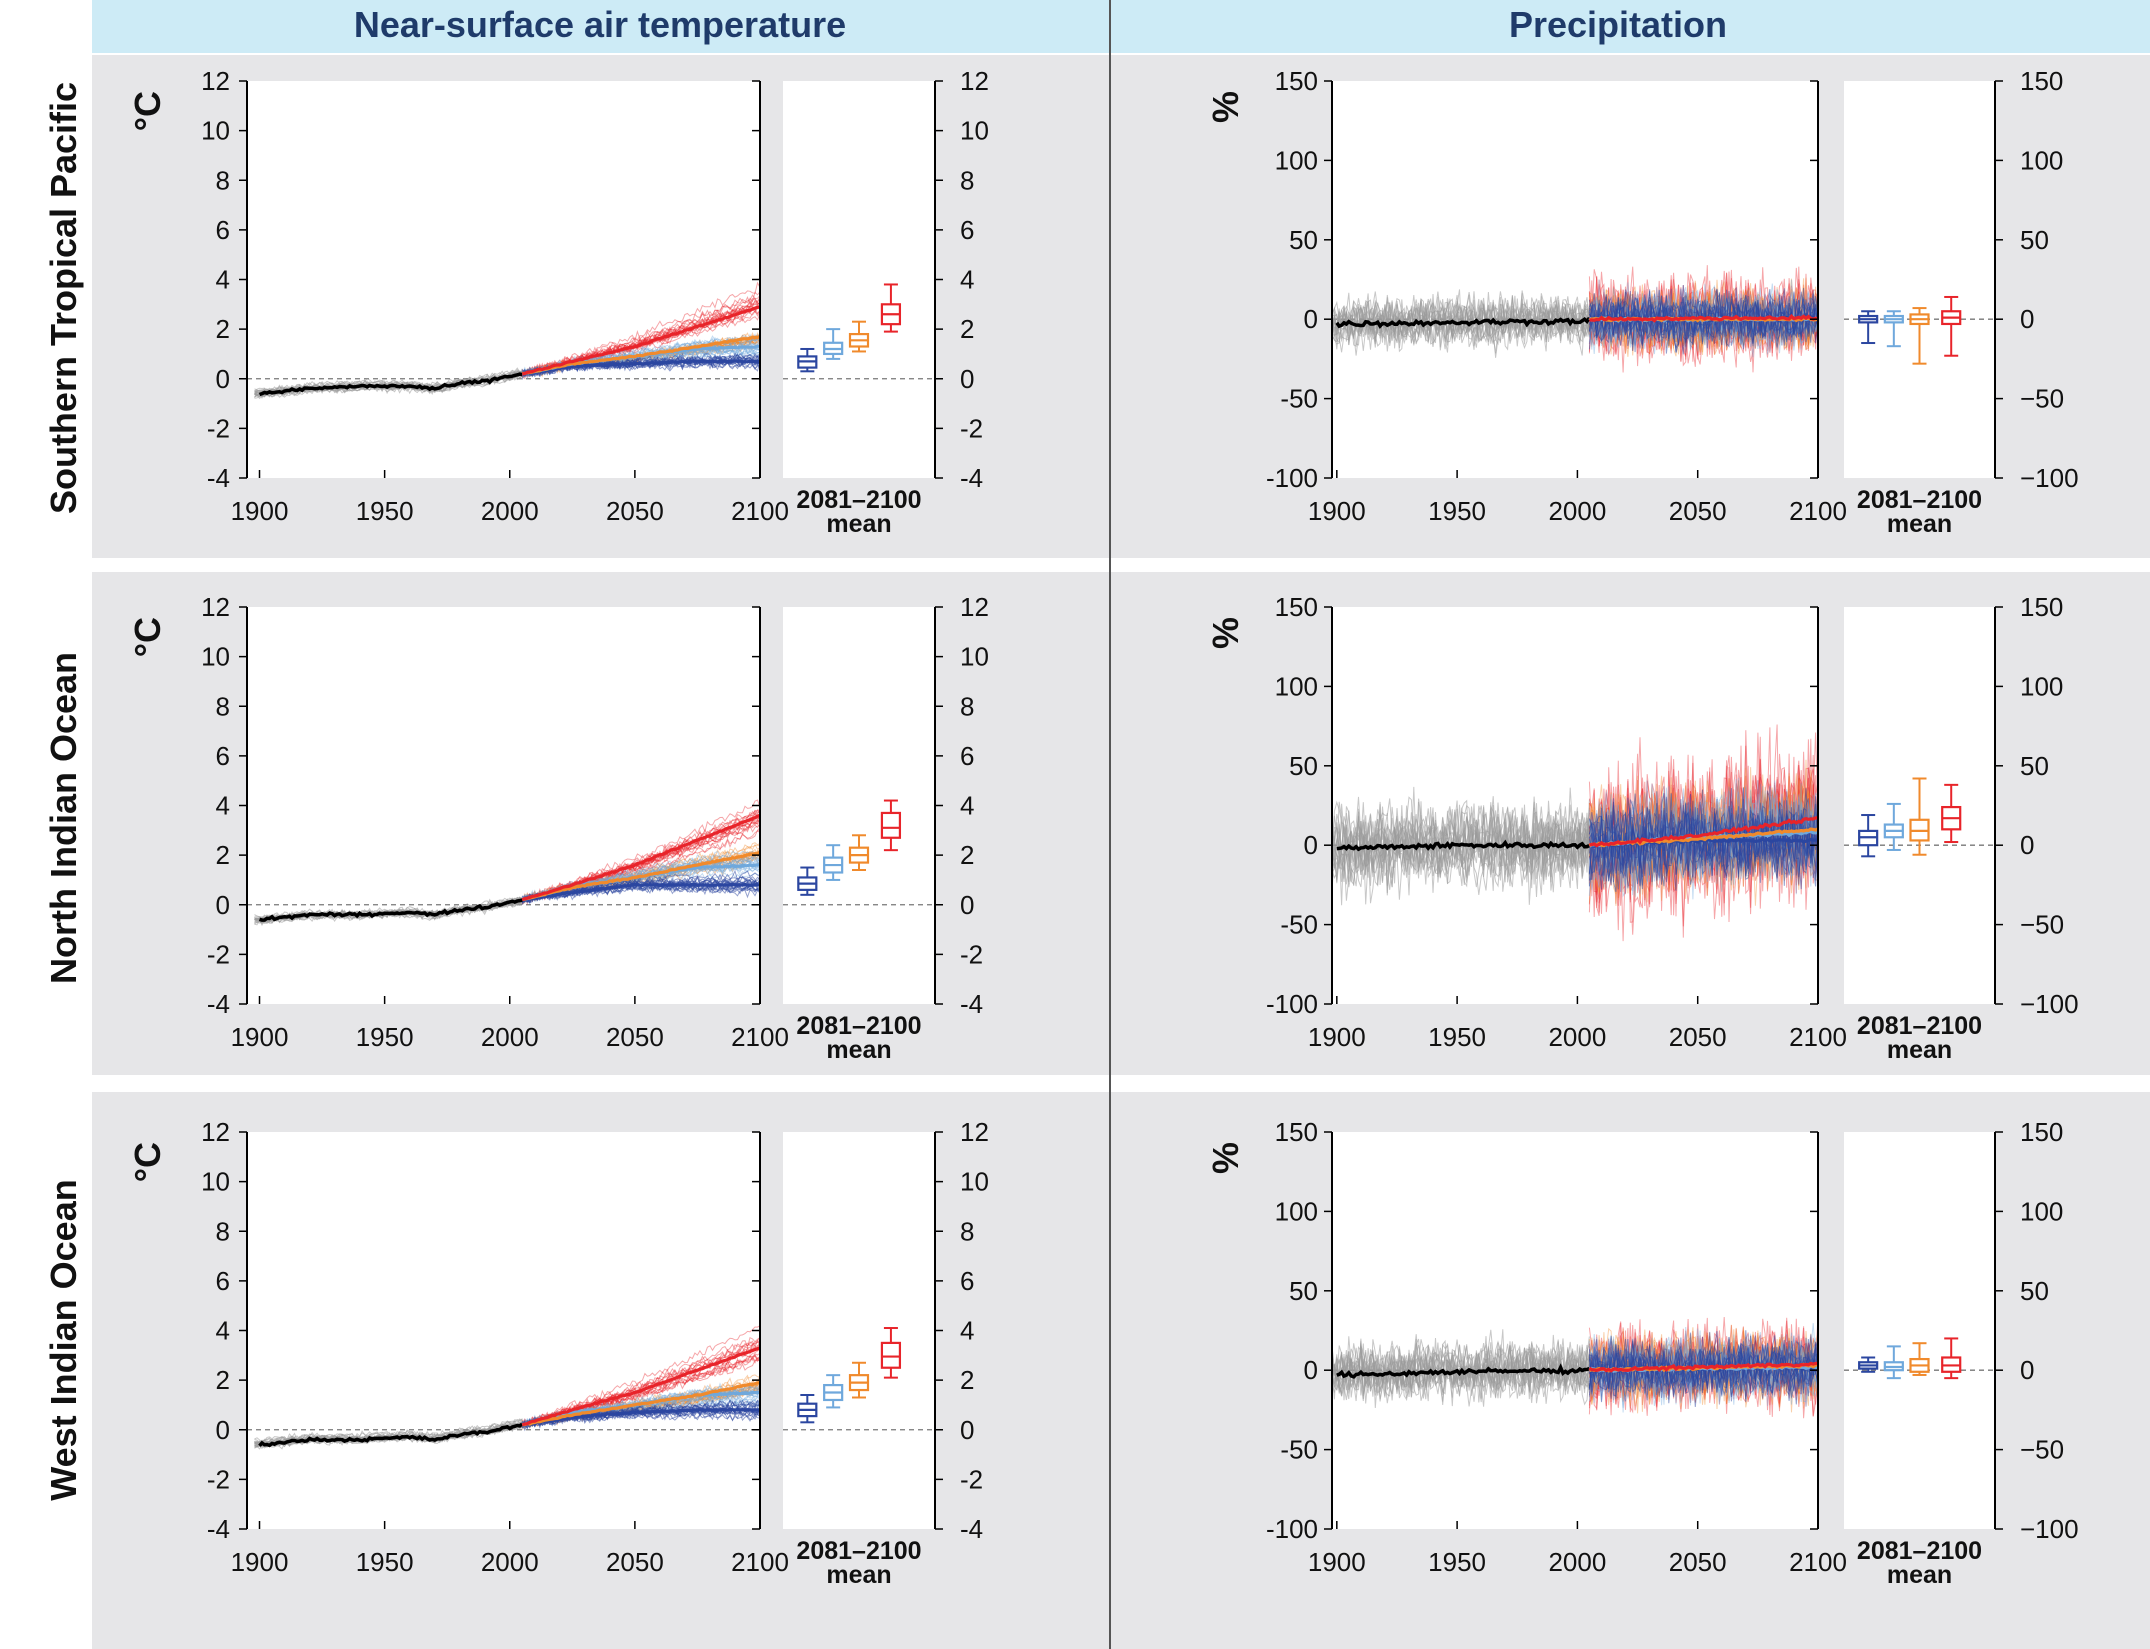  Describe the element at coordinates (1893, 826) in the screenshot. I see `rcp45-boxplot` at that location.